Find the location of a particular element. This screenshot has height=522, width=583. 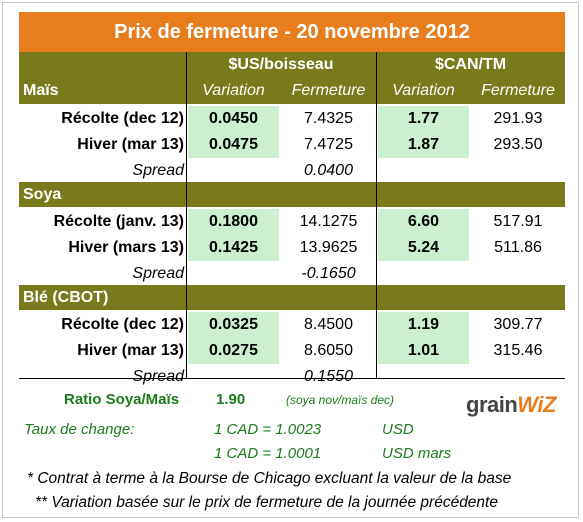

can-variation: 1.87 is located at coordinates (423, 145).